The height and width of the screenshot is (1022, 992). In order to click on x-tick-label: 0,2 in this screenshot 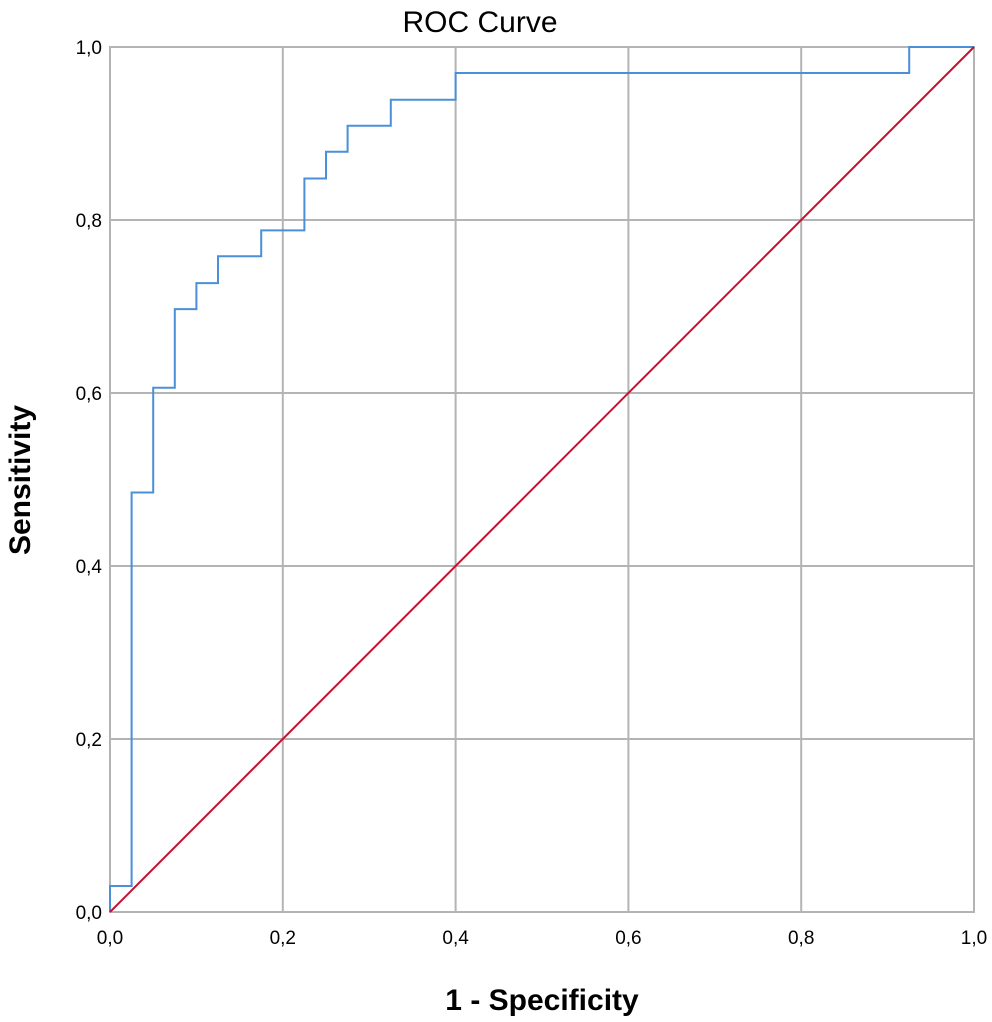, I will do `click(283, 938)`.